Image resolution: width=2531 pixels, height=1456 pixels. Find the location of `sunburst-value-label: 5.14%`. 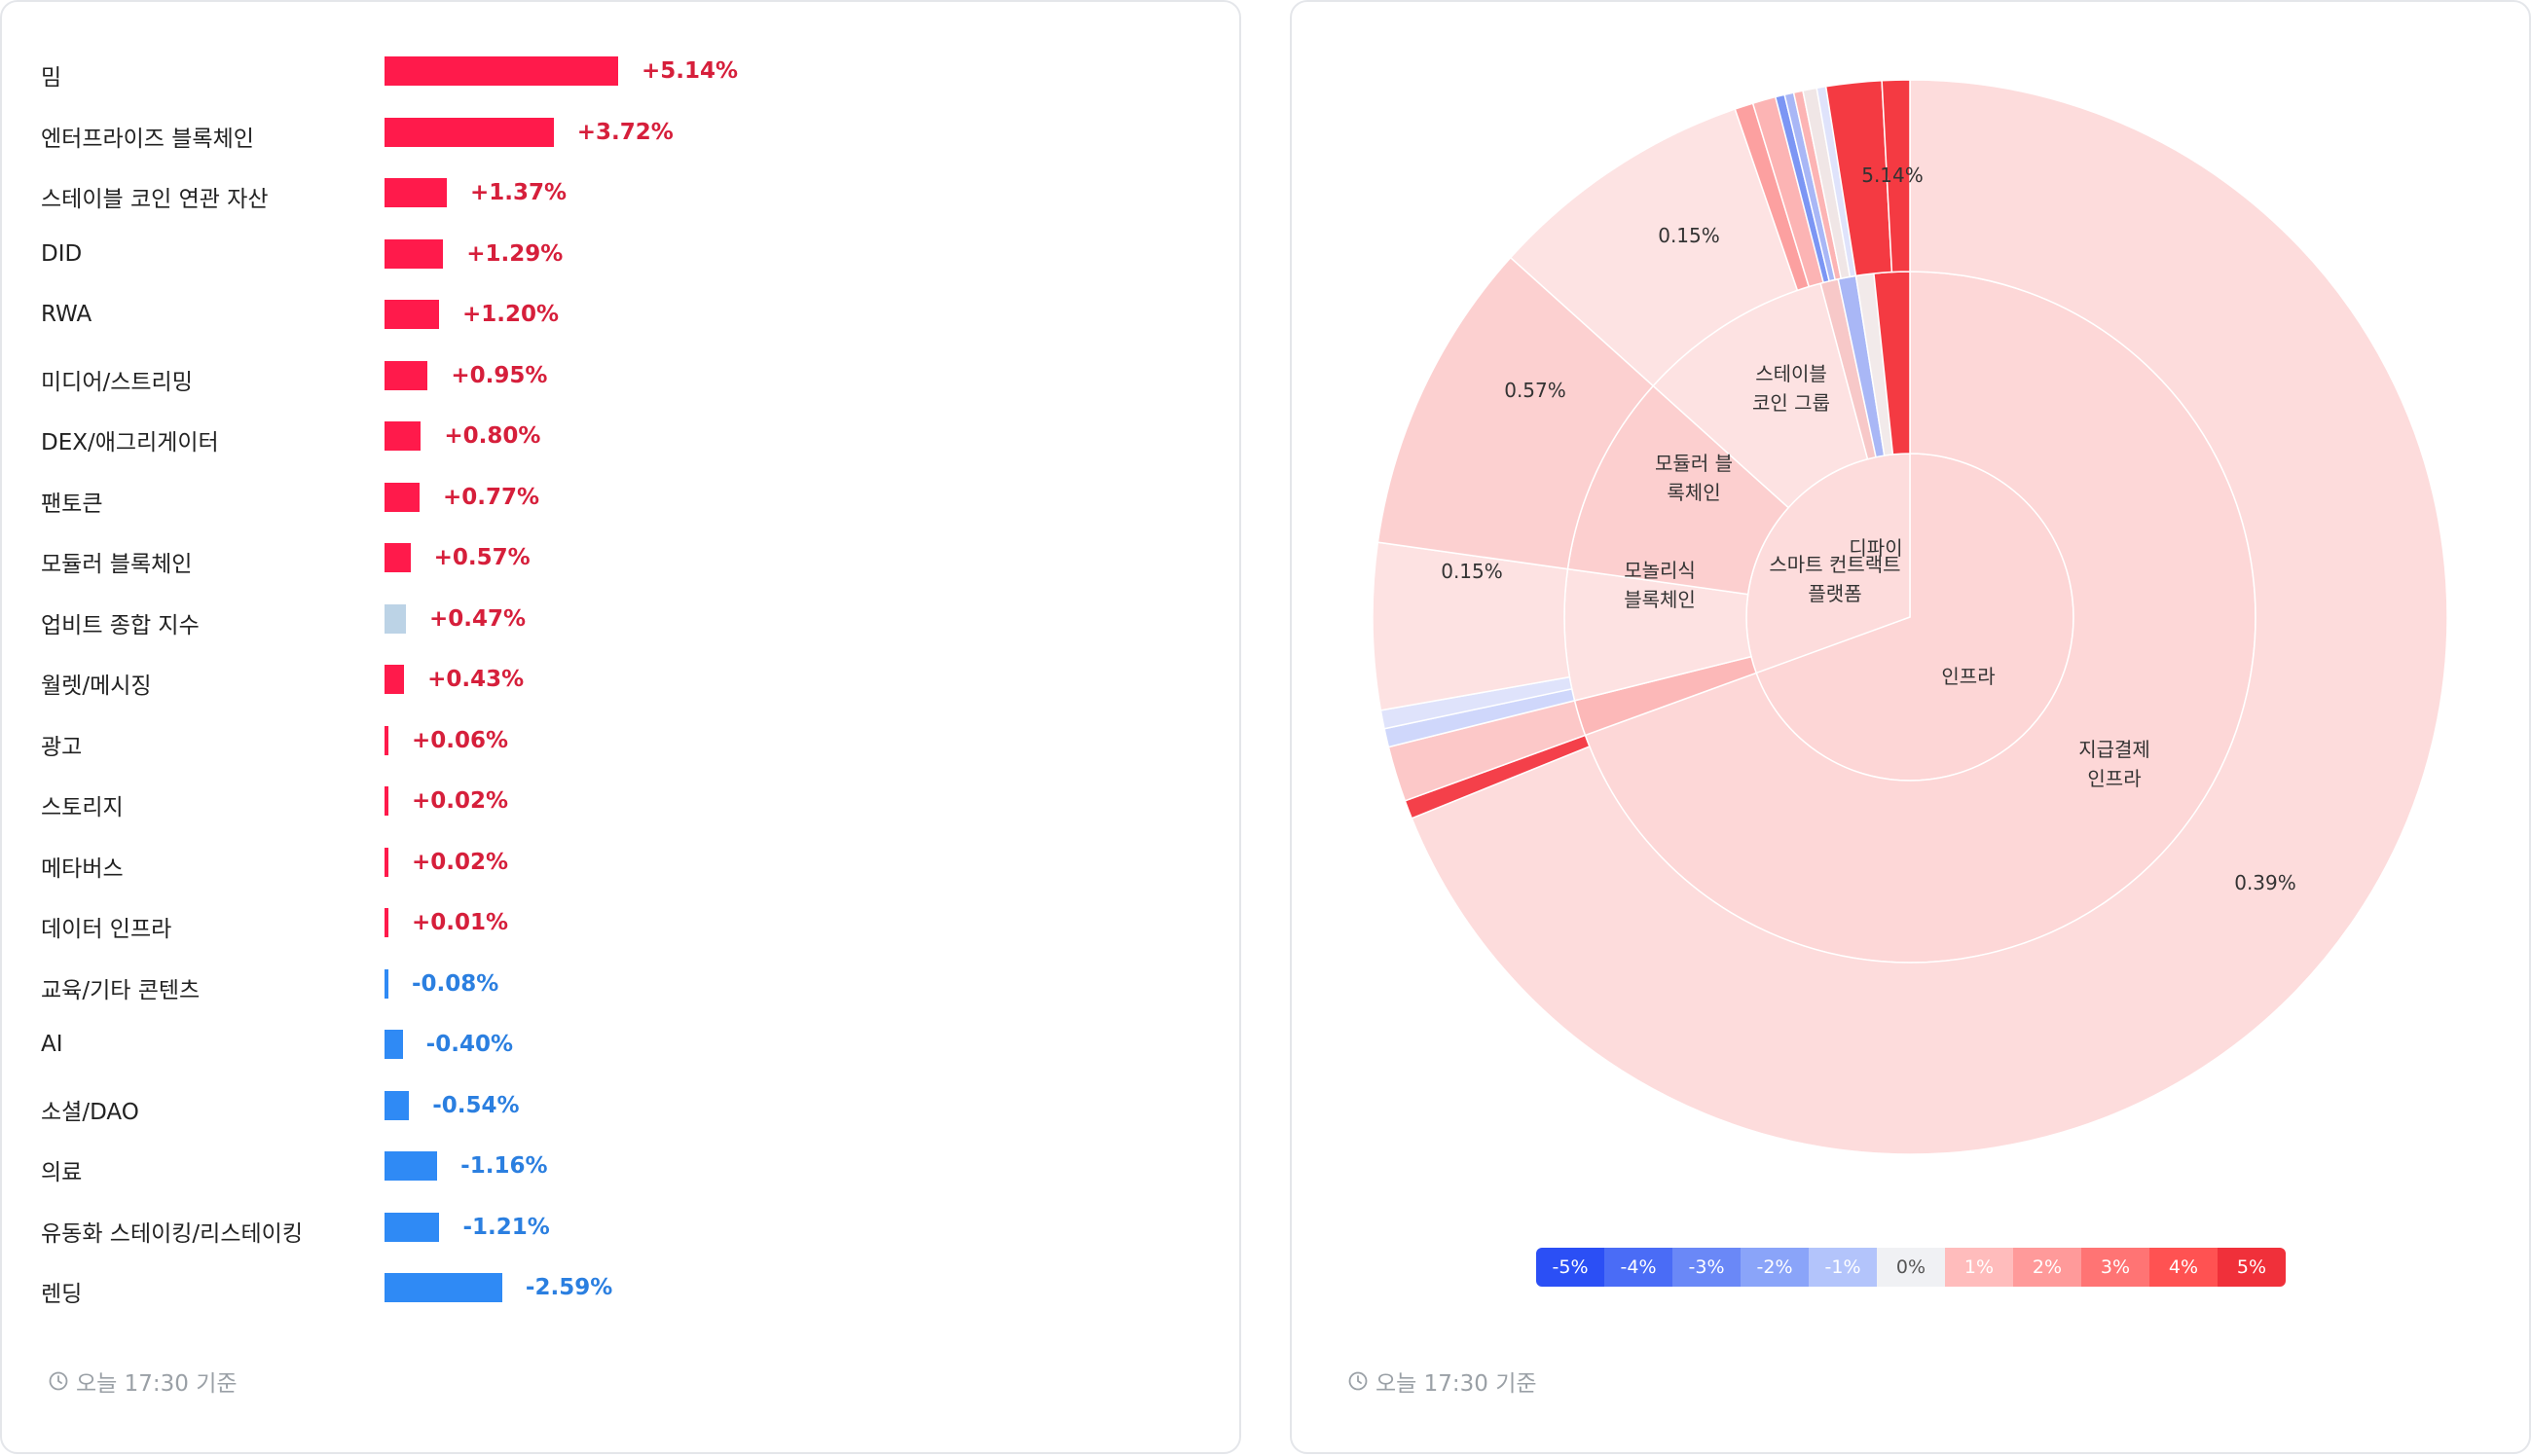

sunburst-value-label: 5.14% is located at coordinates (1893, 175).